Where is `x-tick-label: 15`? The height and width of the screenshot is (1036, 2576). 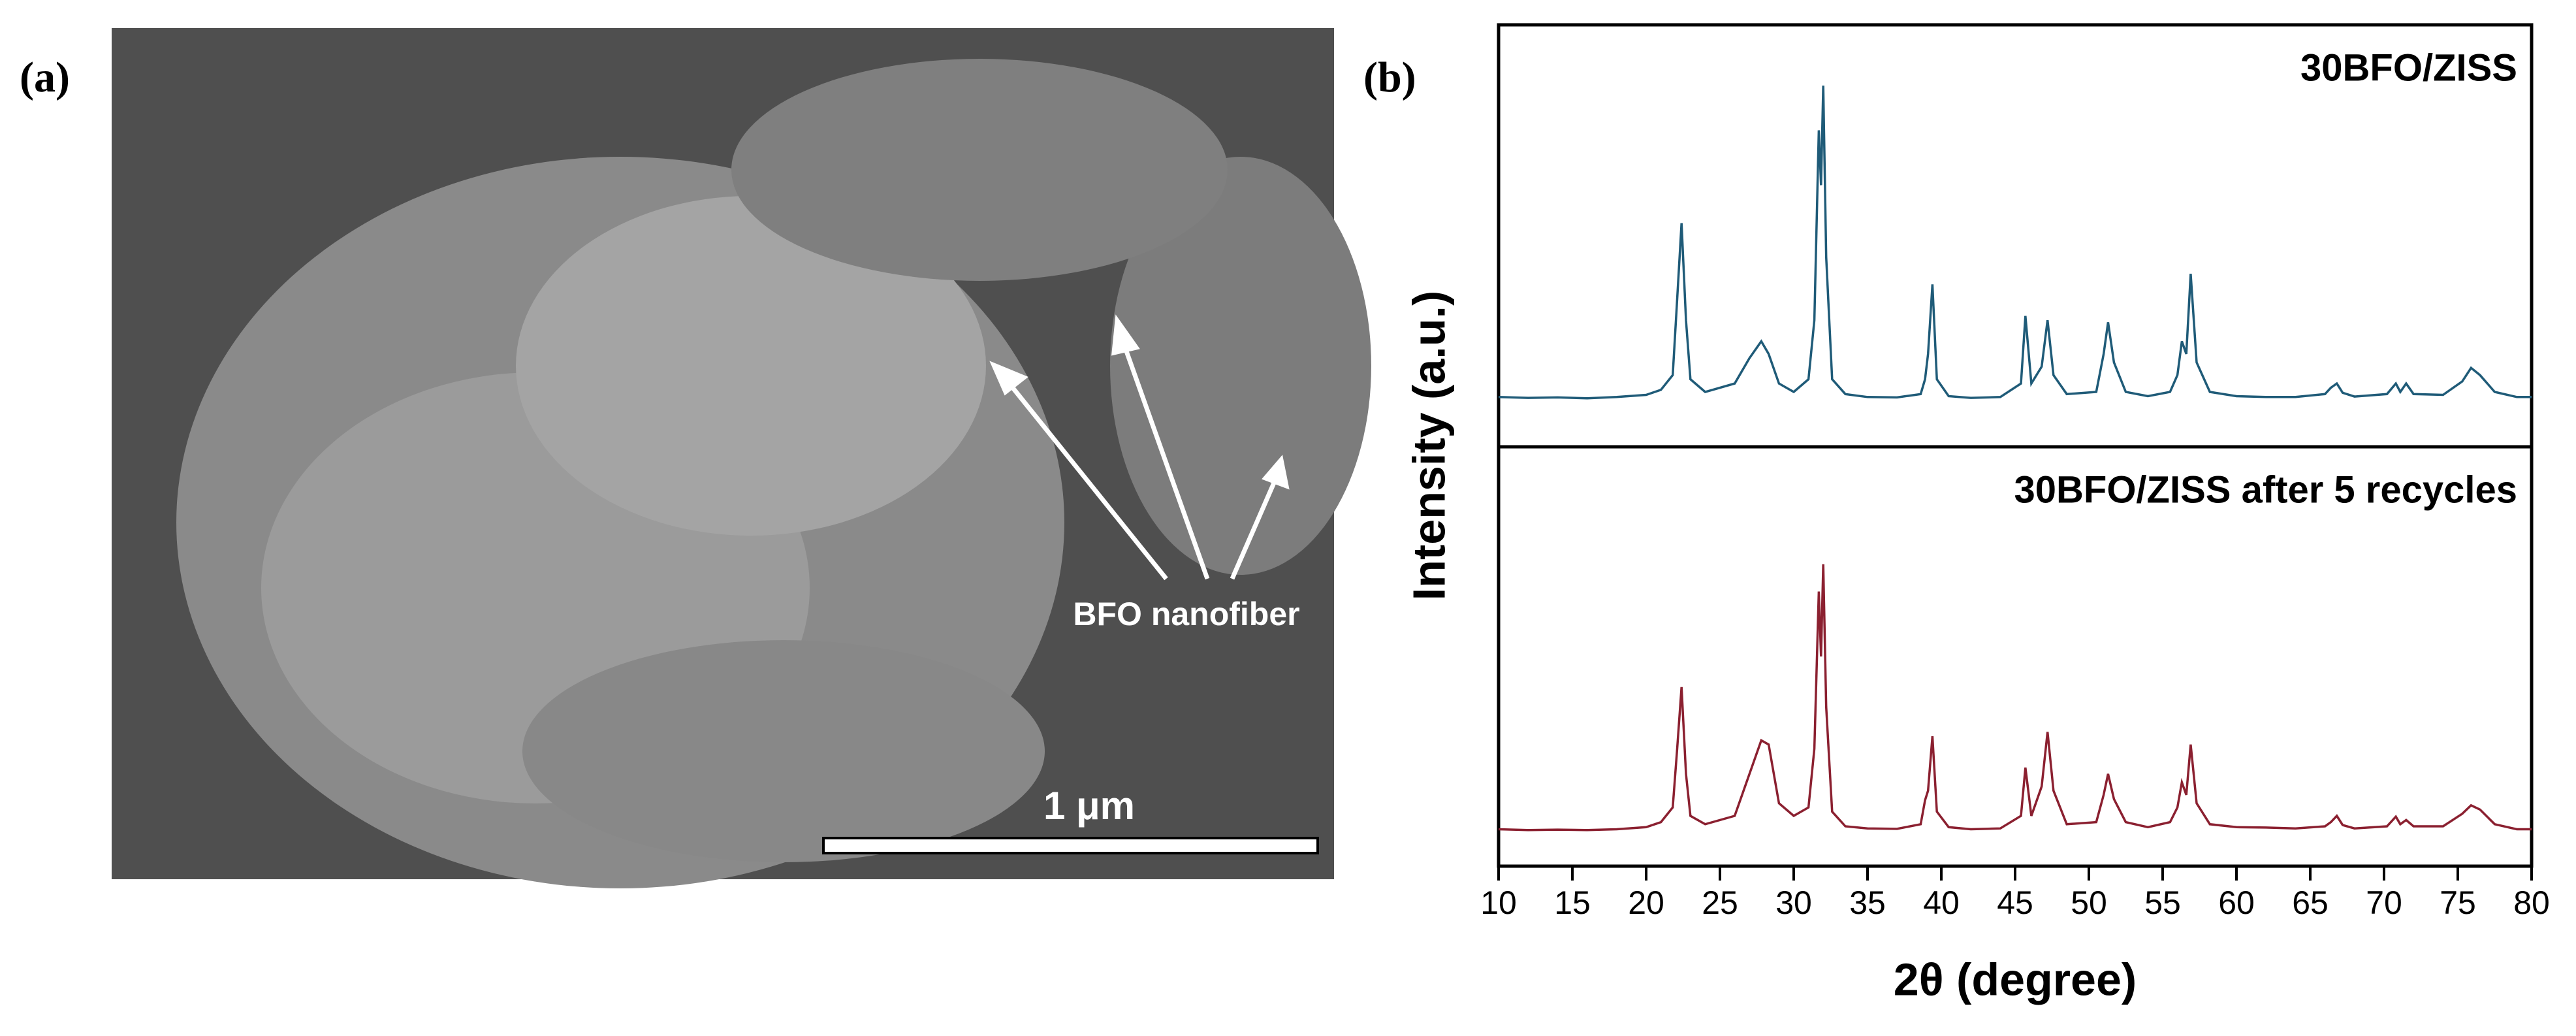
x-tick-label: 15 is located at coordinates (1572, 902).